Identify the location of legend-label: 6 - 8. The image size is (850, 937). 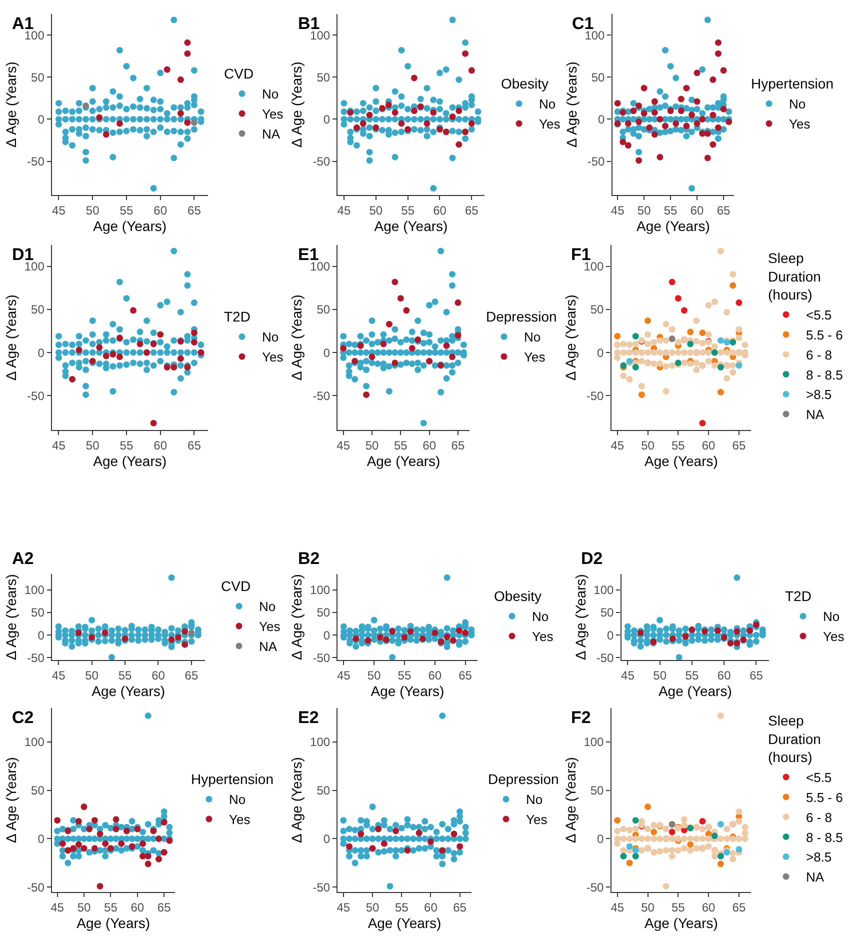
(819, 354).